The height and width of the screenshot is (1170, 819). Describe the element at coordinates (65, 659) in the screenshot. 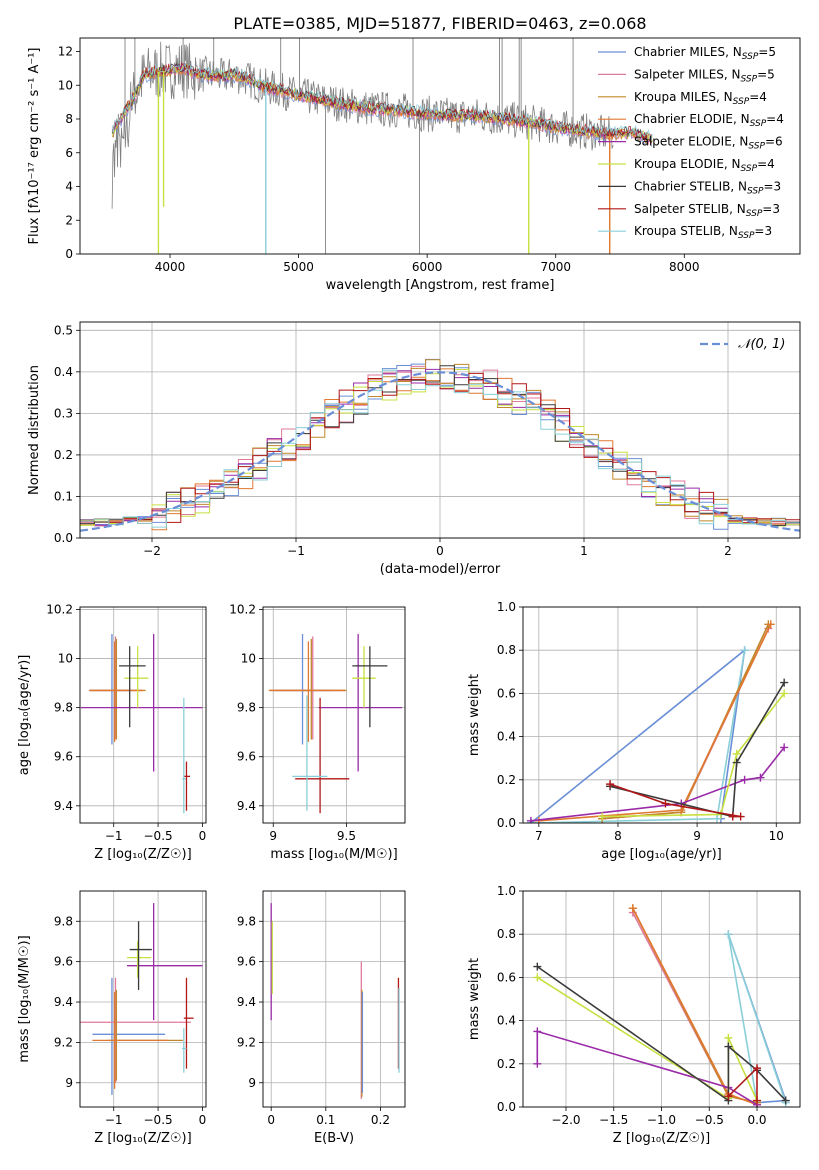

I see `y-tick-label: 10` at that location.